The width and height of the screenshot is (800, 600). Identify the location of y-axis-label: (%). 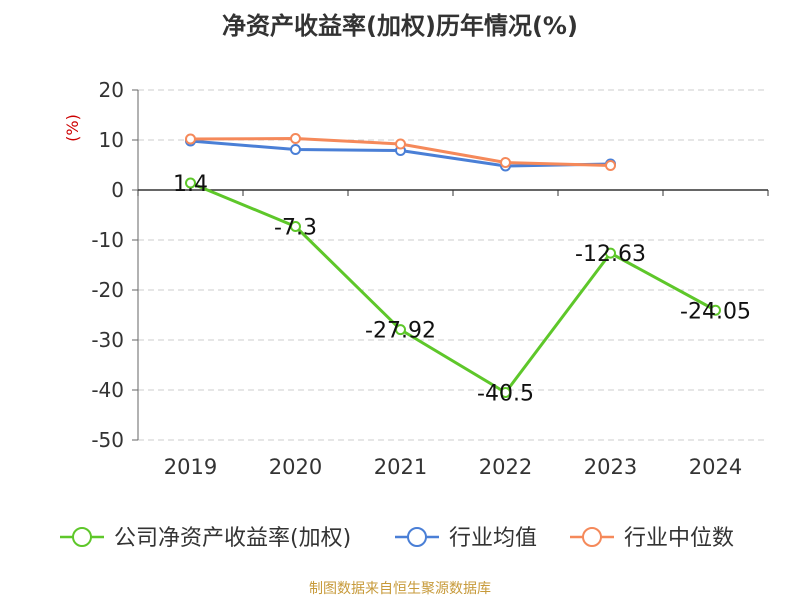
(72, 128).